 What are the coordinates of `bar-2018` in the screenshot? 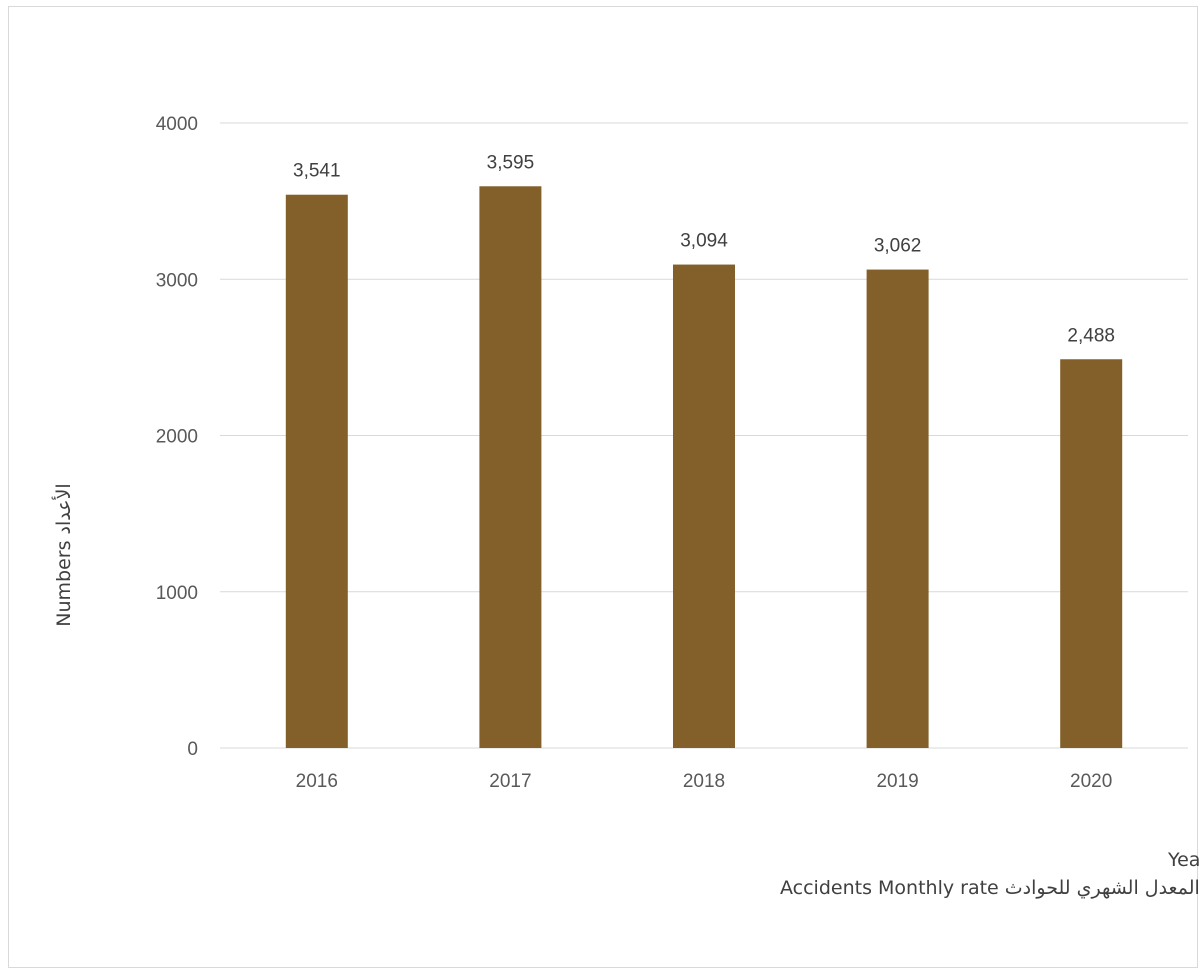 It's located at (704, 506).